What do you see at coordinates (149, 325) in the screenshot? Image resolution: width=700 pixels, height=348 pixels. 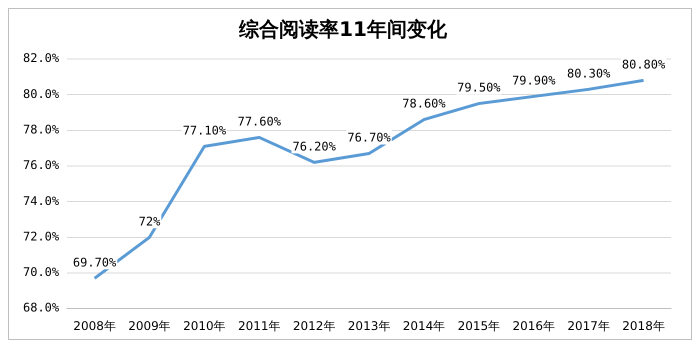 I see `x-tick-label: 2009年` at bounding box center [149, 325].